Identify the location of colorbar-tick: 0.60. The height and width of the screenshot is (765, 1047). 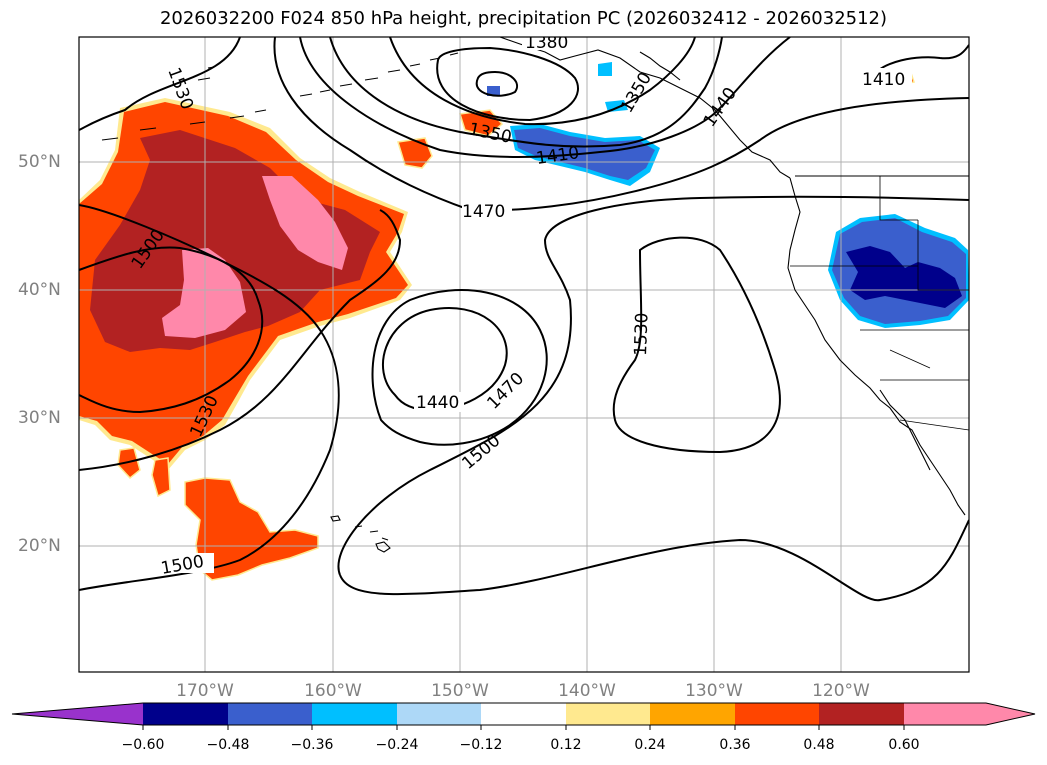
(904, 745).